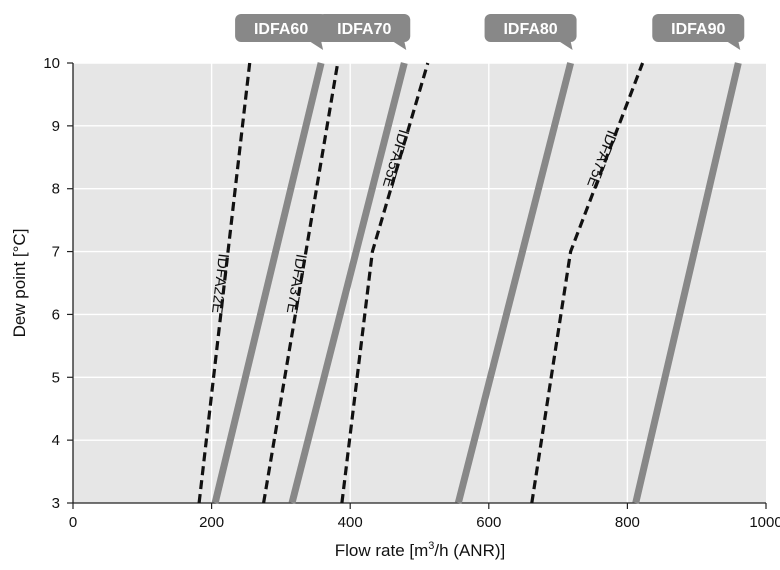 Image resolution: width=780 pixels, height=570 pixels. What do you see at coordinates (19, 283) in the screenshot?
I see `y-axis-title: Dew point [°C]` at bounding box center [19, 283].